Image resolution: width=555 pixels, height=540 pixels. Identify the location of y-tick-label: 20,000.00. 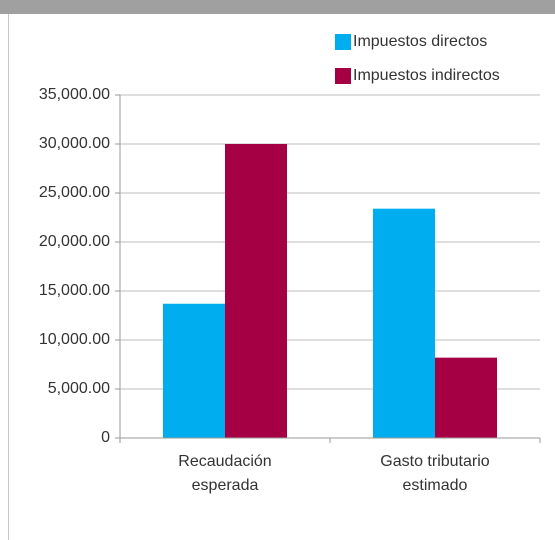
(74, 241).